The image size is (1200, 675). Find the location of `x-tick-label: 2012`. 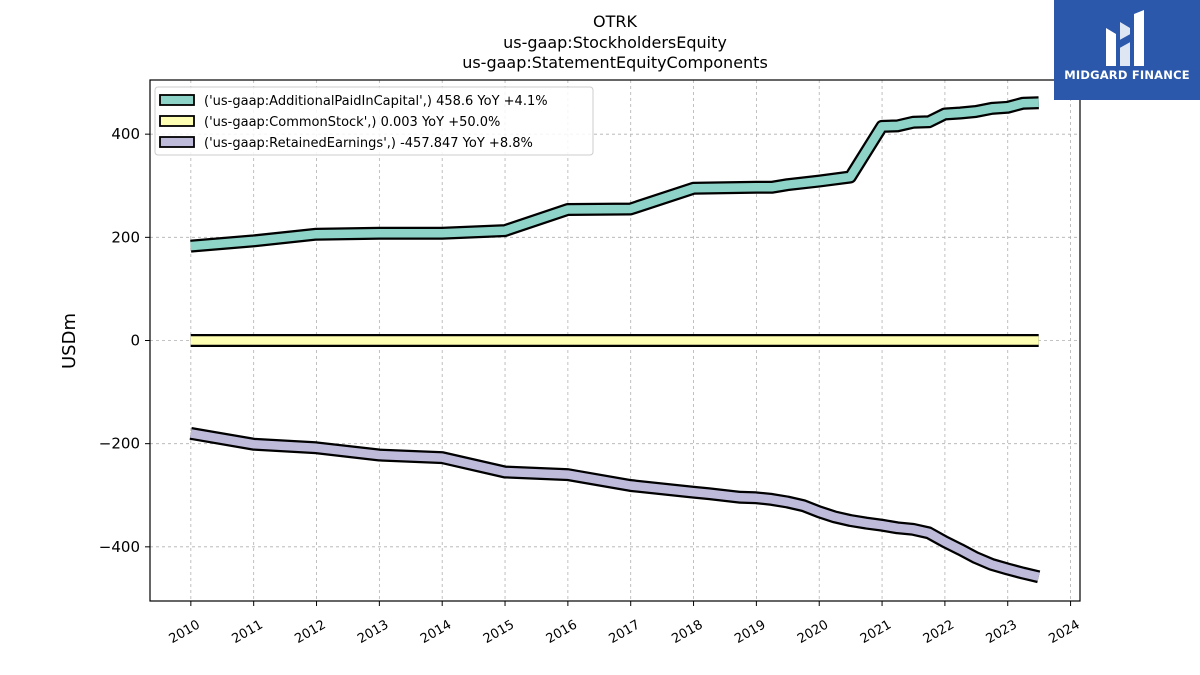

x-tick-label: 2012 is located at coordinates (310, 632).